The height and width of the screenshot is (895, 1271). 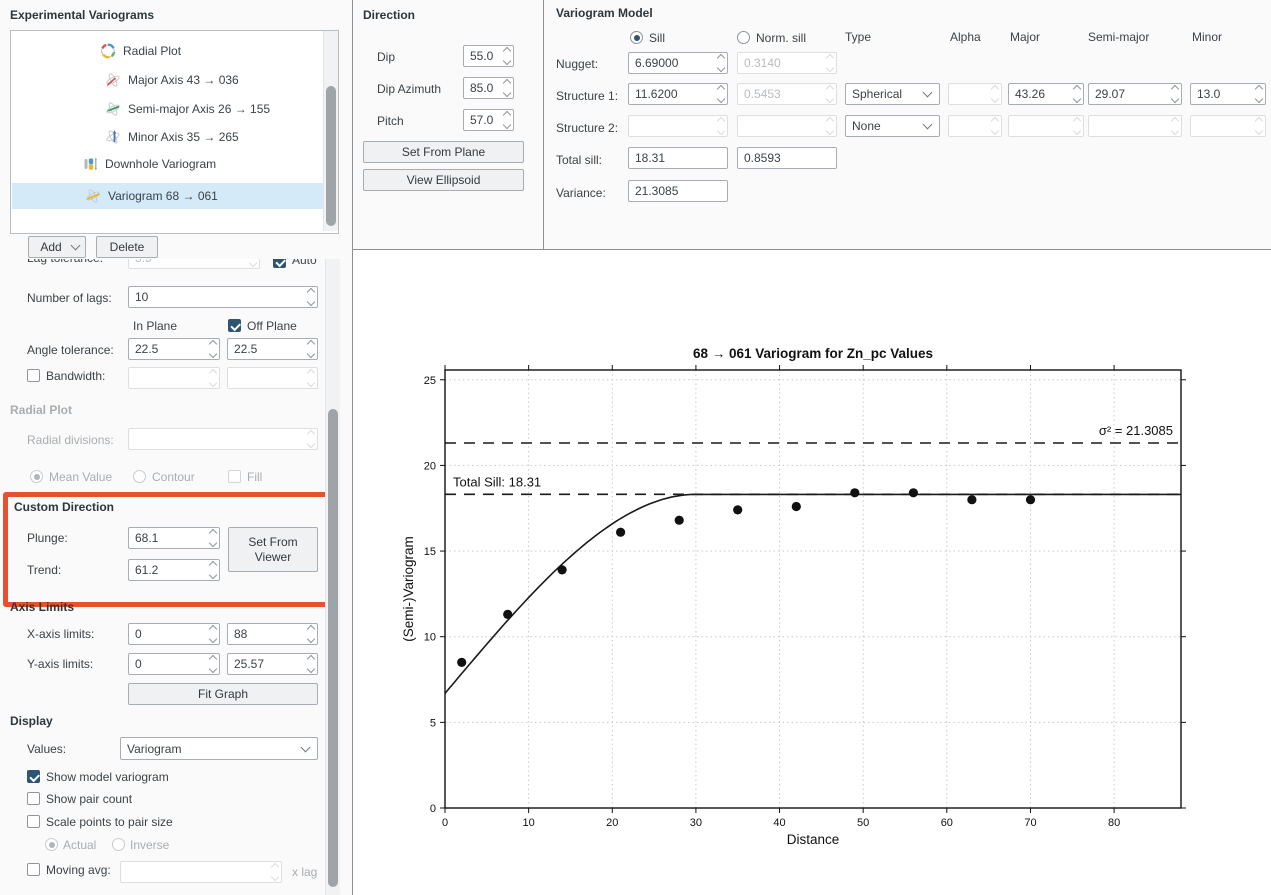 I want to click on structure-1-label: Structure 1:, so click(x=587, y=96).